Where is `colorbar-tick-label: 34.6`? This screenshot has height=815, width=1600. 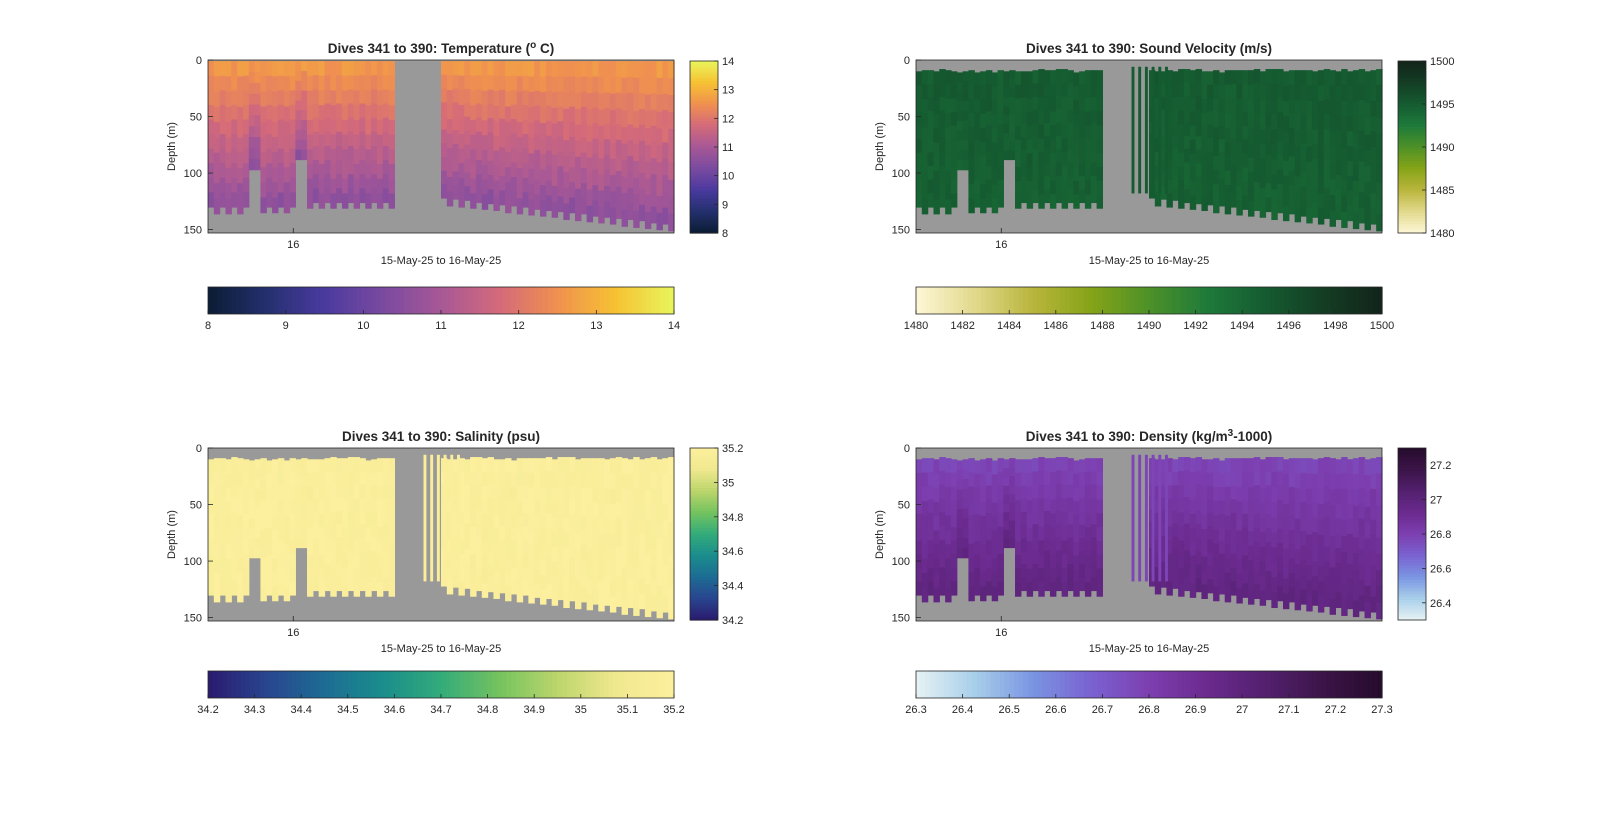
colorbar-tick-label: 34.6 is located at coordinates (732, 552).